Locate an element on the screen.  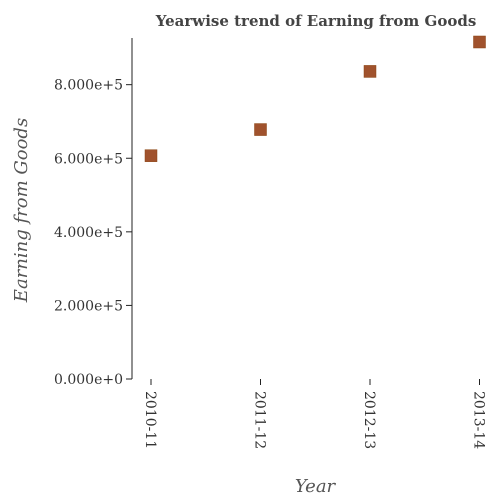
x-tick-label: 2012-13 is located at coordinates (369, 420).